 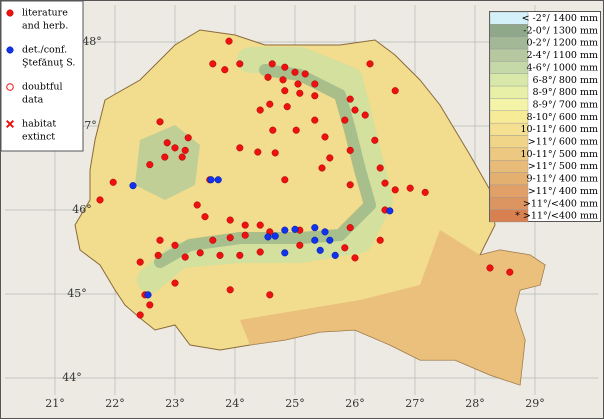 What do you see at coordinates (115, 403) in the screenshot?
I see `meridian-label: 22°` at bounding box center [115, 403].